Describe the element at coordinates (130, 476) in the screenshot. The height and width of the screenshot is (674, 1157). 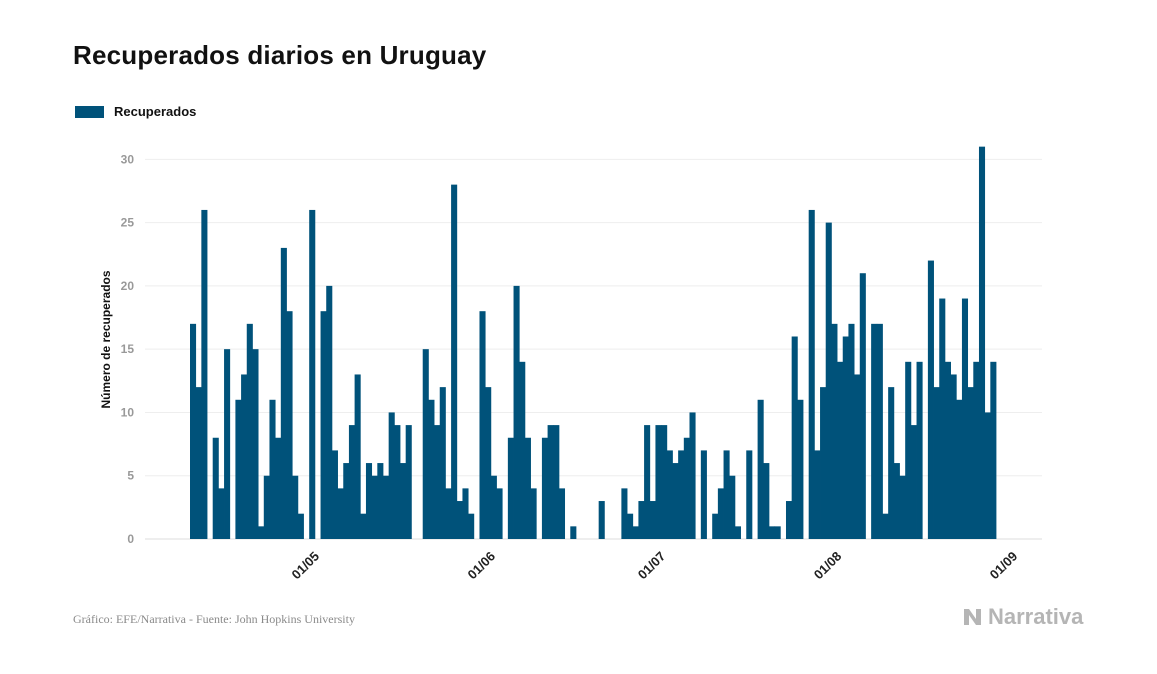
I see `y-tick-label: 5` at that location.